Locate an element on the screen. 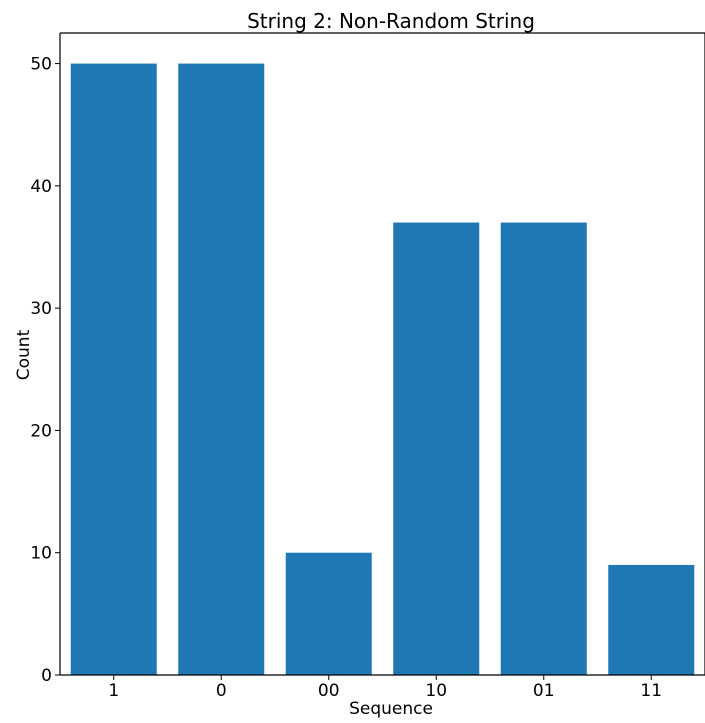 The image size is (705, 723). x-tick-label-1: 1 is located at coordinates (113, 691).